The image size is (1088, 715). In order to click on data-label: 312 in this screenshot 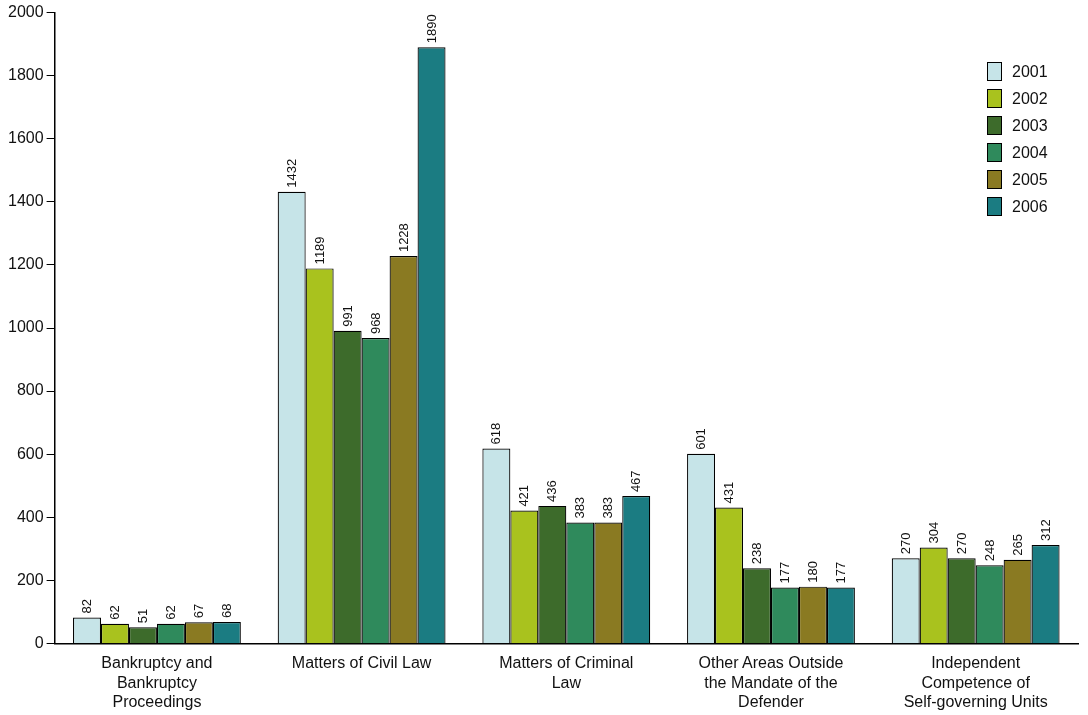, I will do `click(1045, 530)`.